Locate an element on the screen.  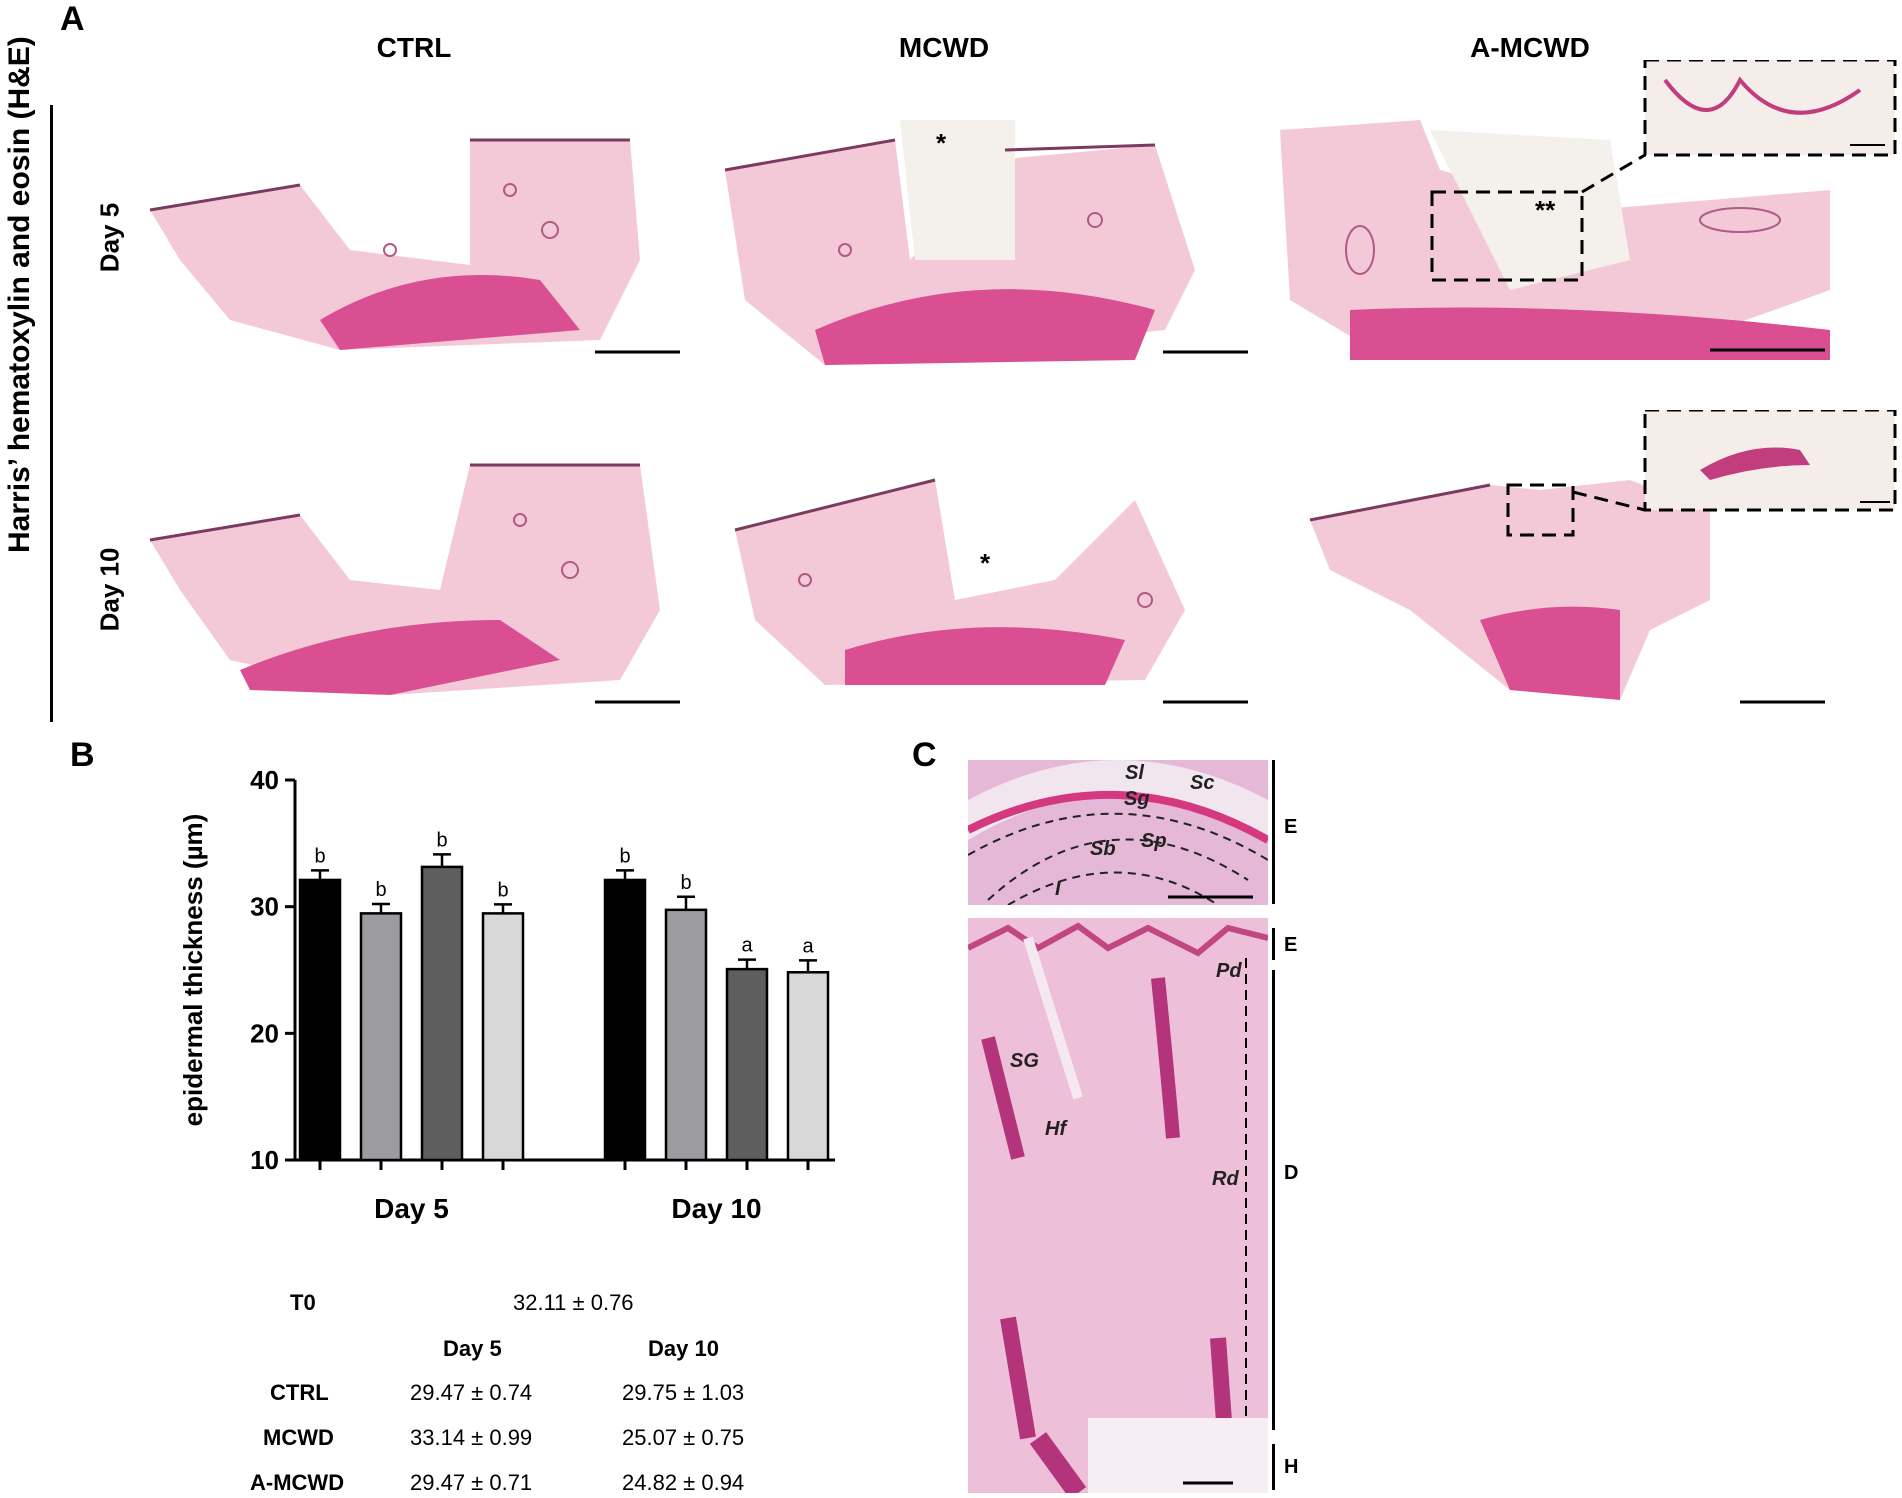
bracket-label-dermis: D is located at coordinates (1291, 1173).